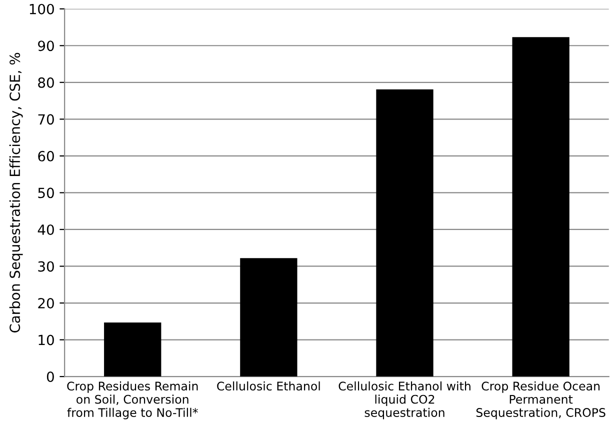 The height and width of the screenshot is (443, 615). I want to click on y-tick-label: 40, so click(46, 229).